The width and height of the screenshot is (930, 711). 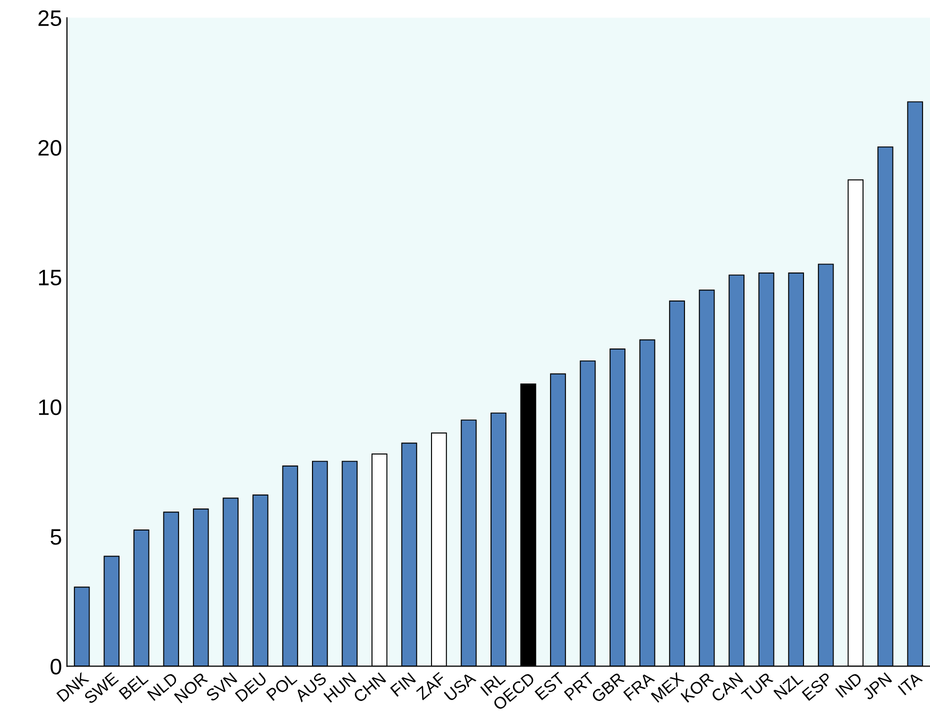 I want to click on x-tick-label: ITA, so click(x=910, y=684).